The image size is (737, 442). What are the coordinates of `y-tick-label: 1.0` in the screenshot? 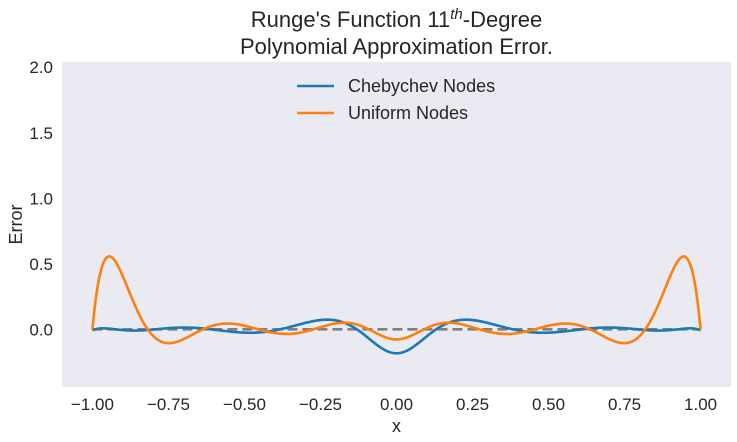 It's located at (41, 198).